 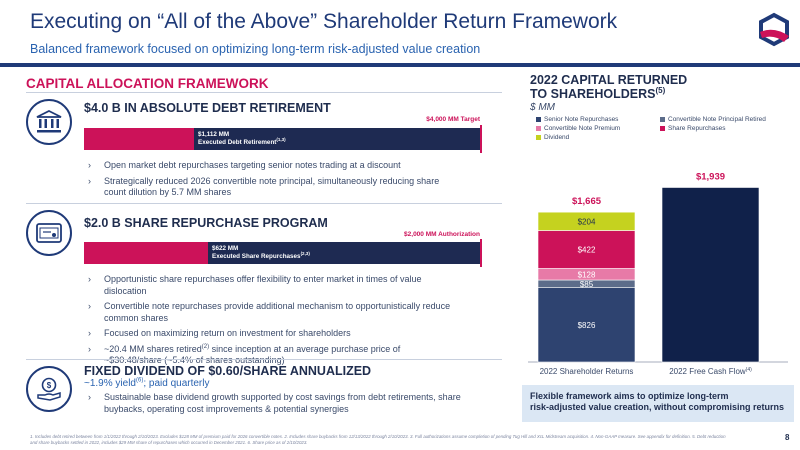 I want to click on repurchase-progress-bar: $622 MM Executed Share Repurchases(2,3), so click(x=283, y=253).